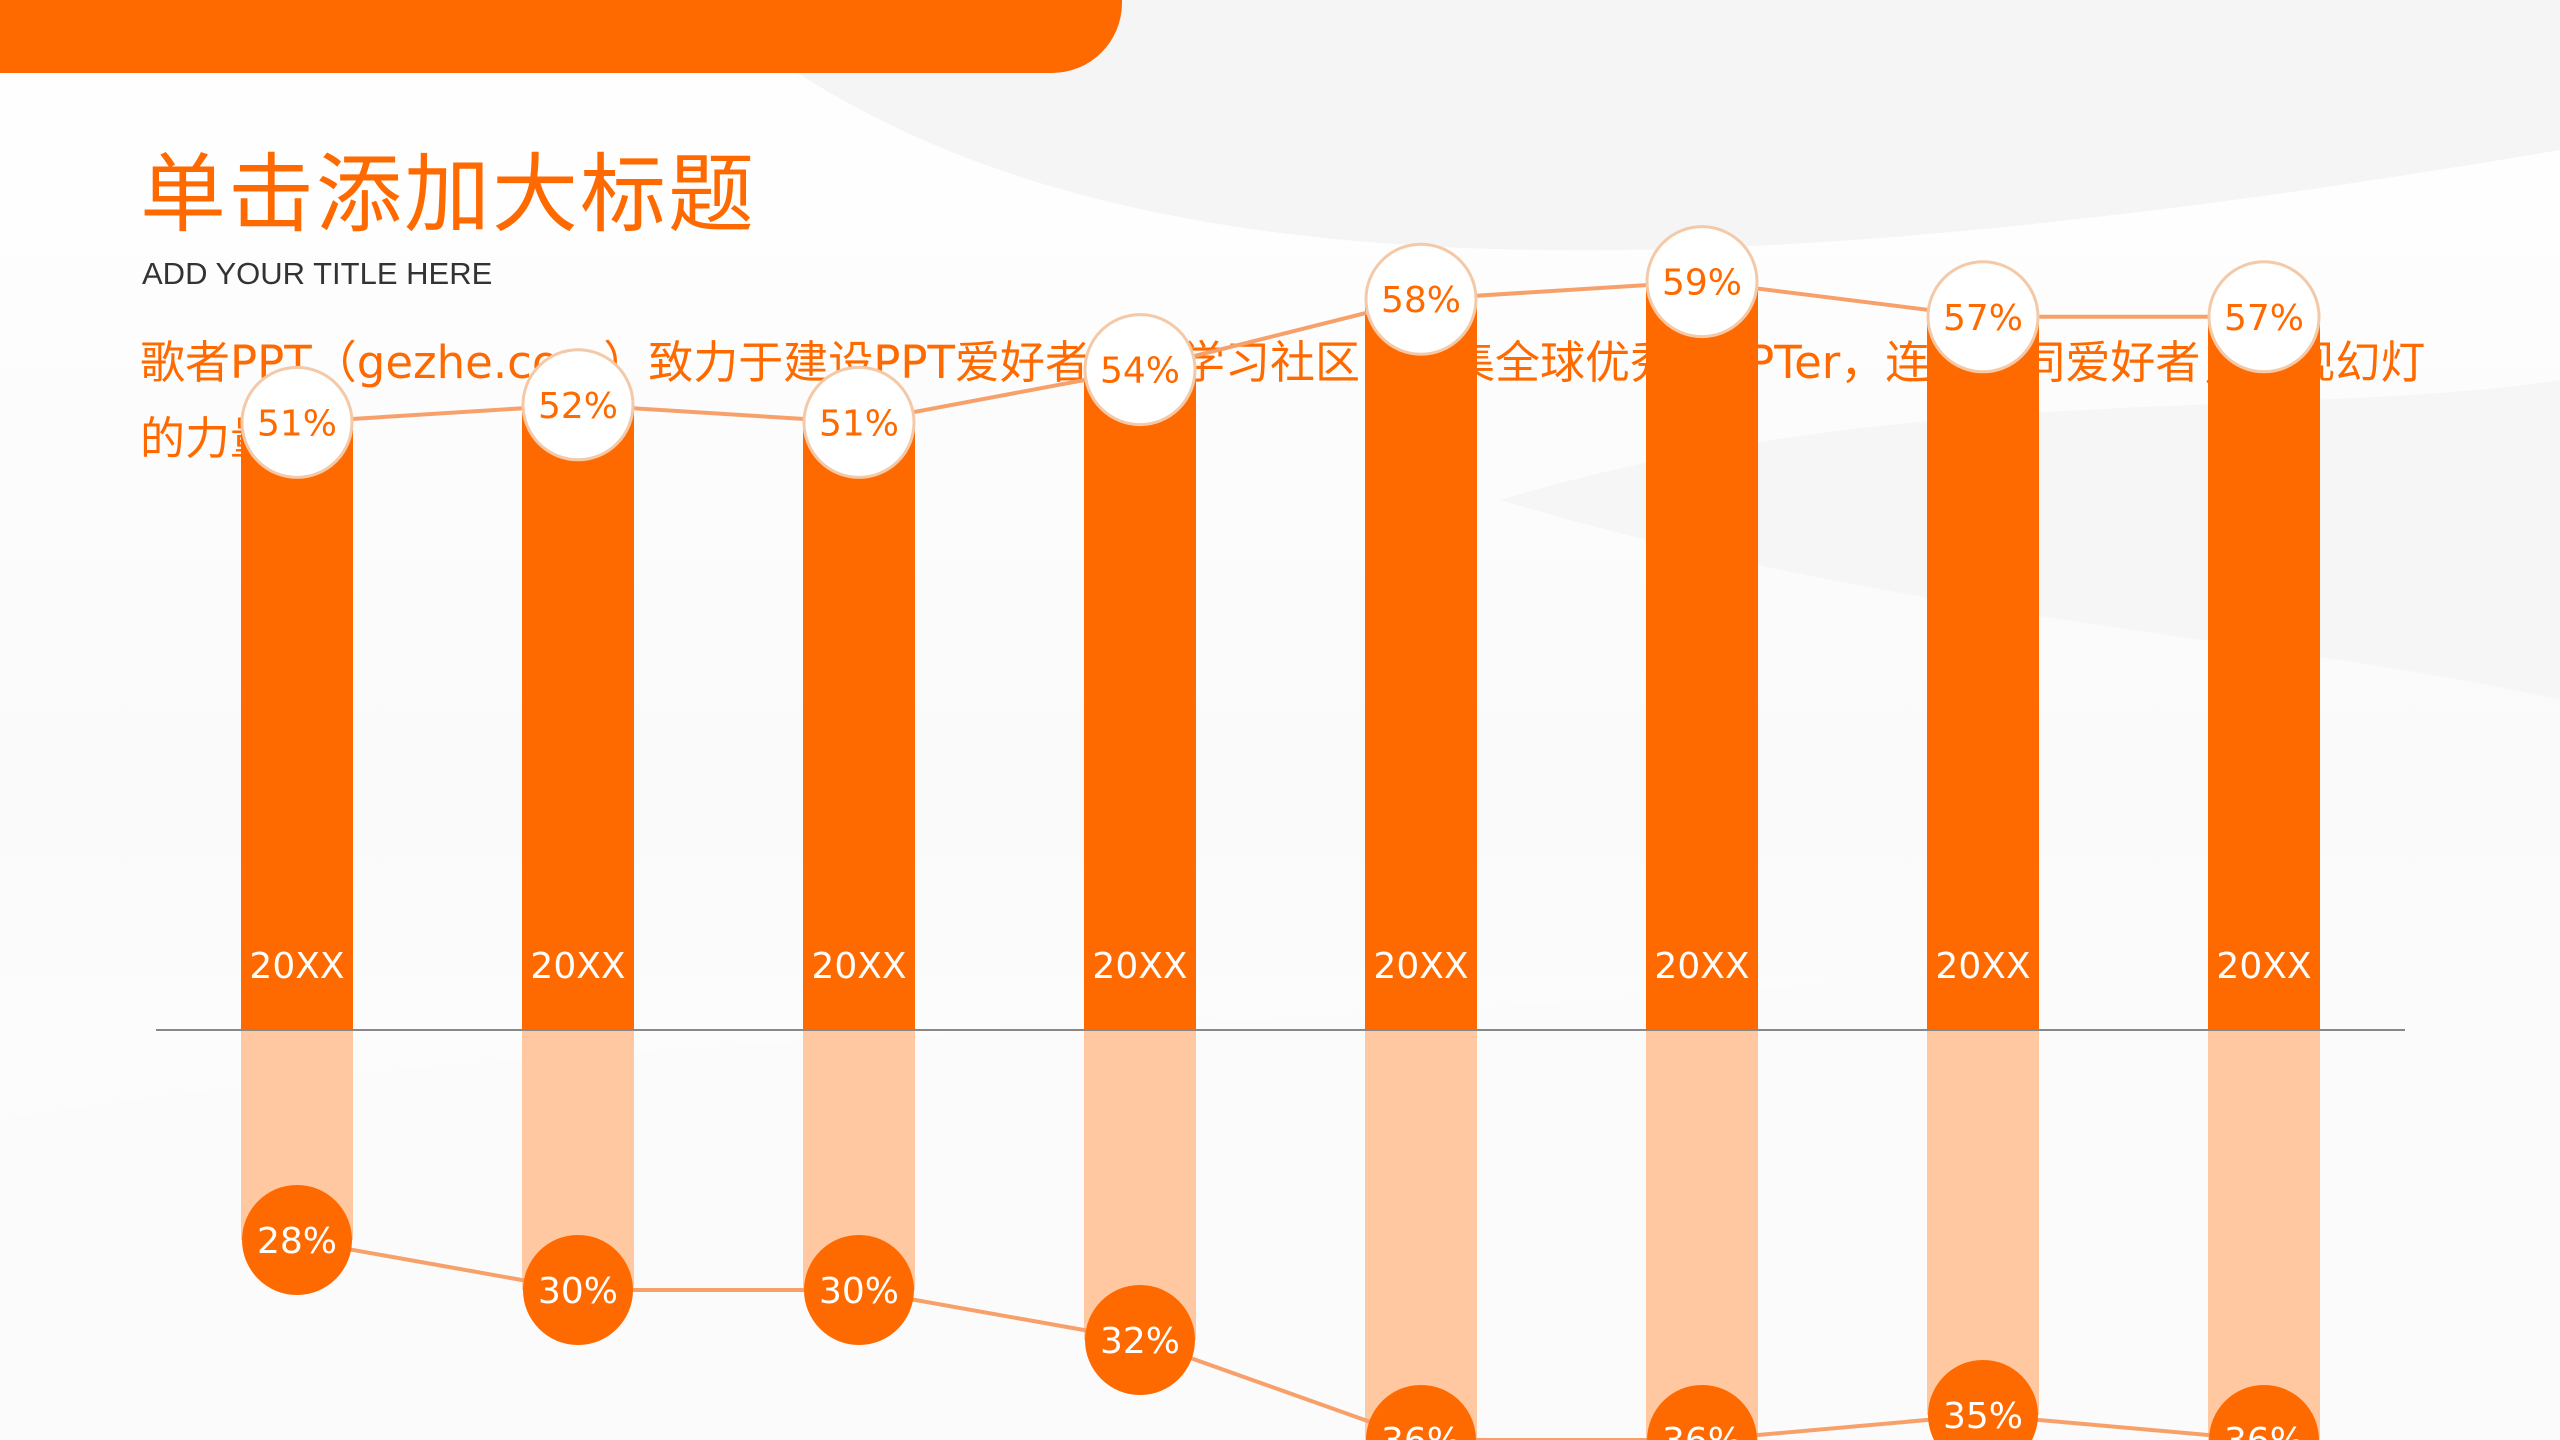 Image resolution: width=2560 pixels, height=1440 pixels. I want to click on lower-value-label: 28%, so click(297, 1241).